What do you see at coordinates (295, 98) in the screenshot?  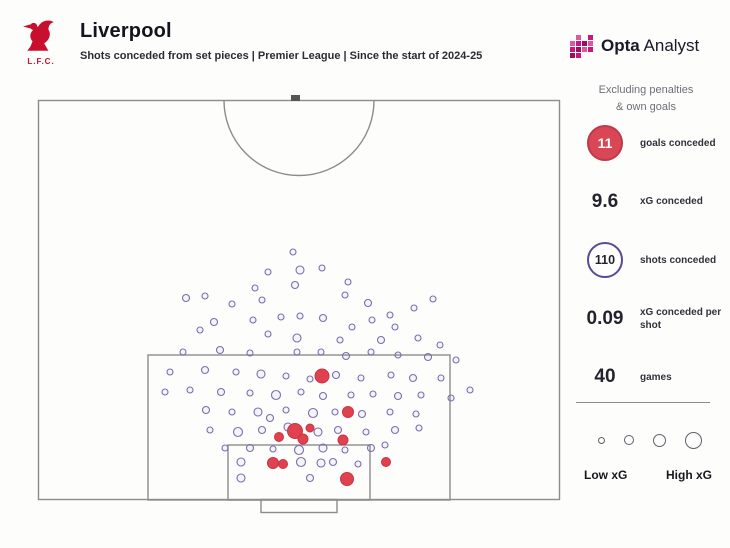 I see `centre-mark` at bounding box center [295, 98].